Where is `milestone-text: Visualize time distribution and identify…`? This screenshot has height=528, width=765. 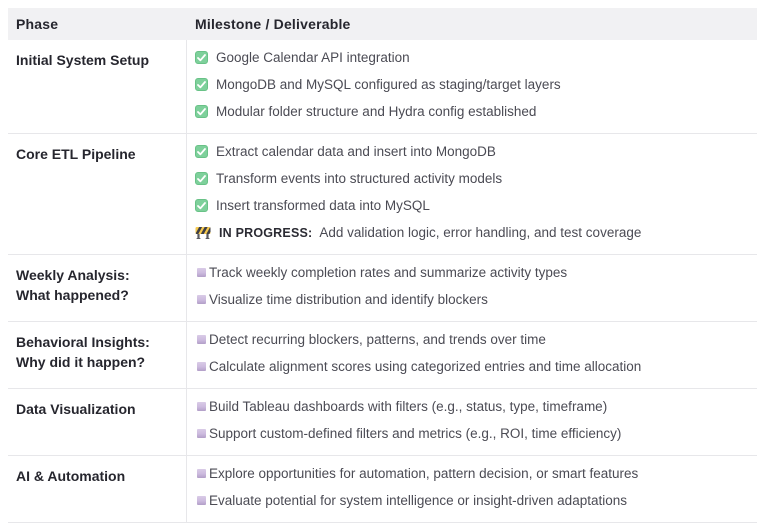 milestone-text: Visualize time distribution and identify… is located at coordinates (348, 299).